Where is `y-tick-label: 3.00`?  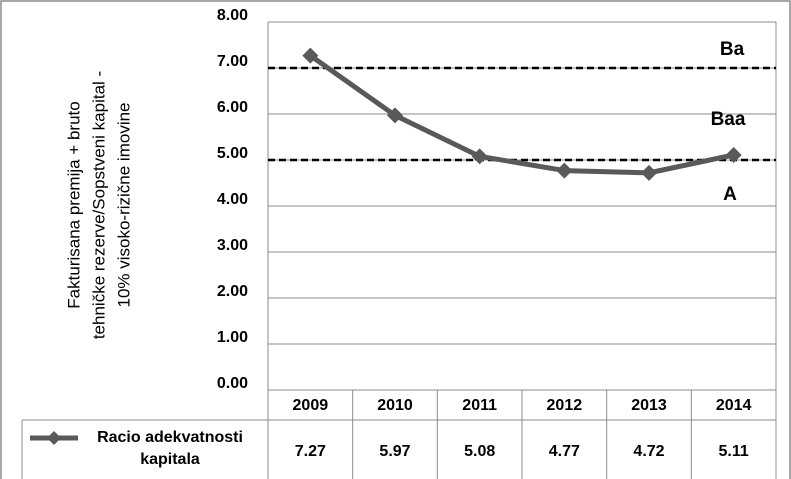
y-tick-label: 3.00 is located at coordinates (232, 245).